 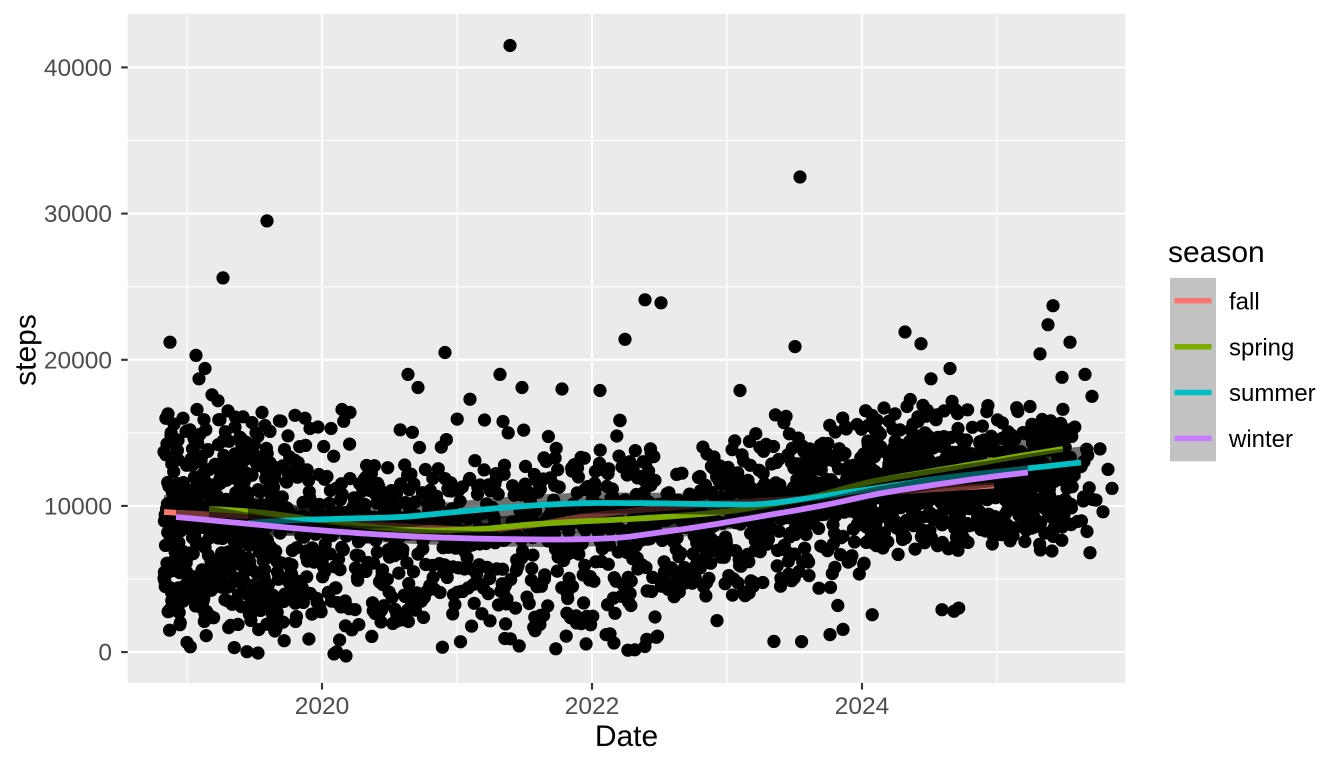 What do you see at coordinates (1244, 301) in the screenshot?
I see `svg-text: fall` at bounding box center [1244, 301].